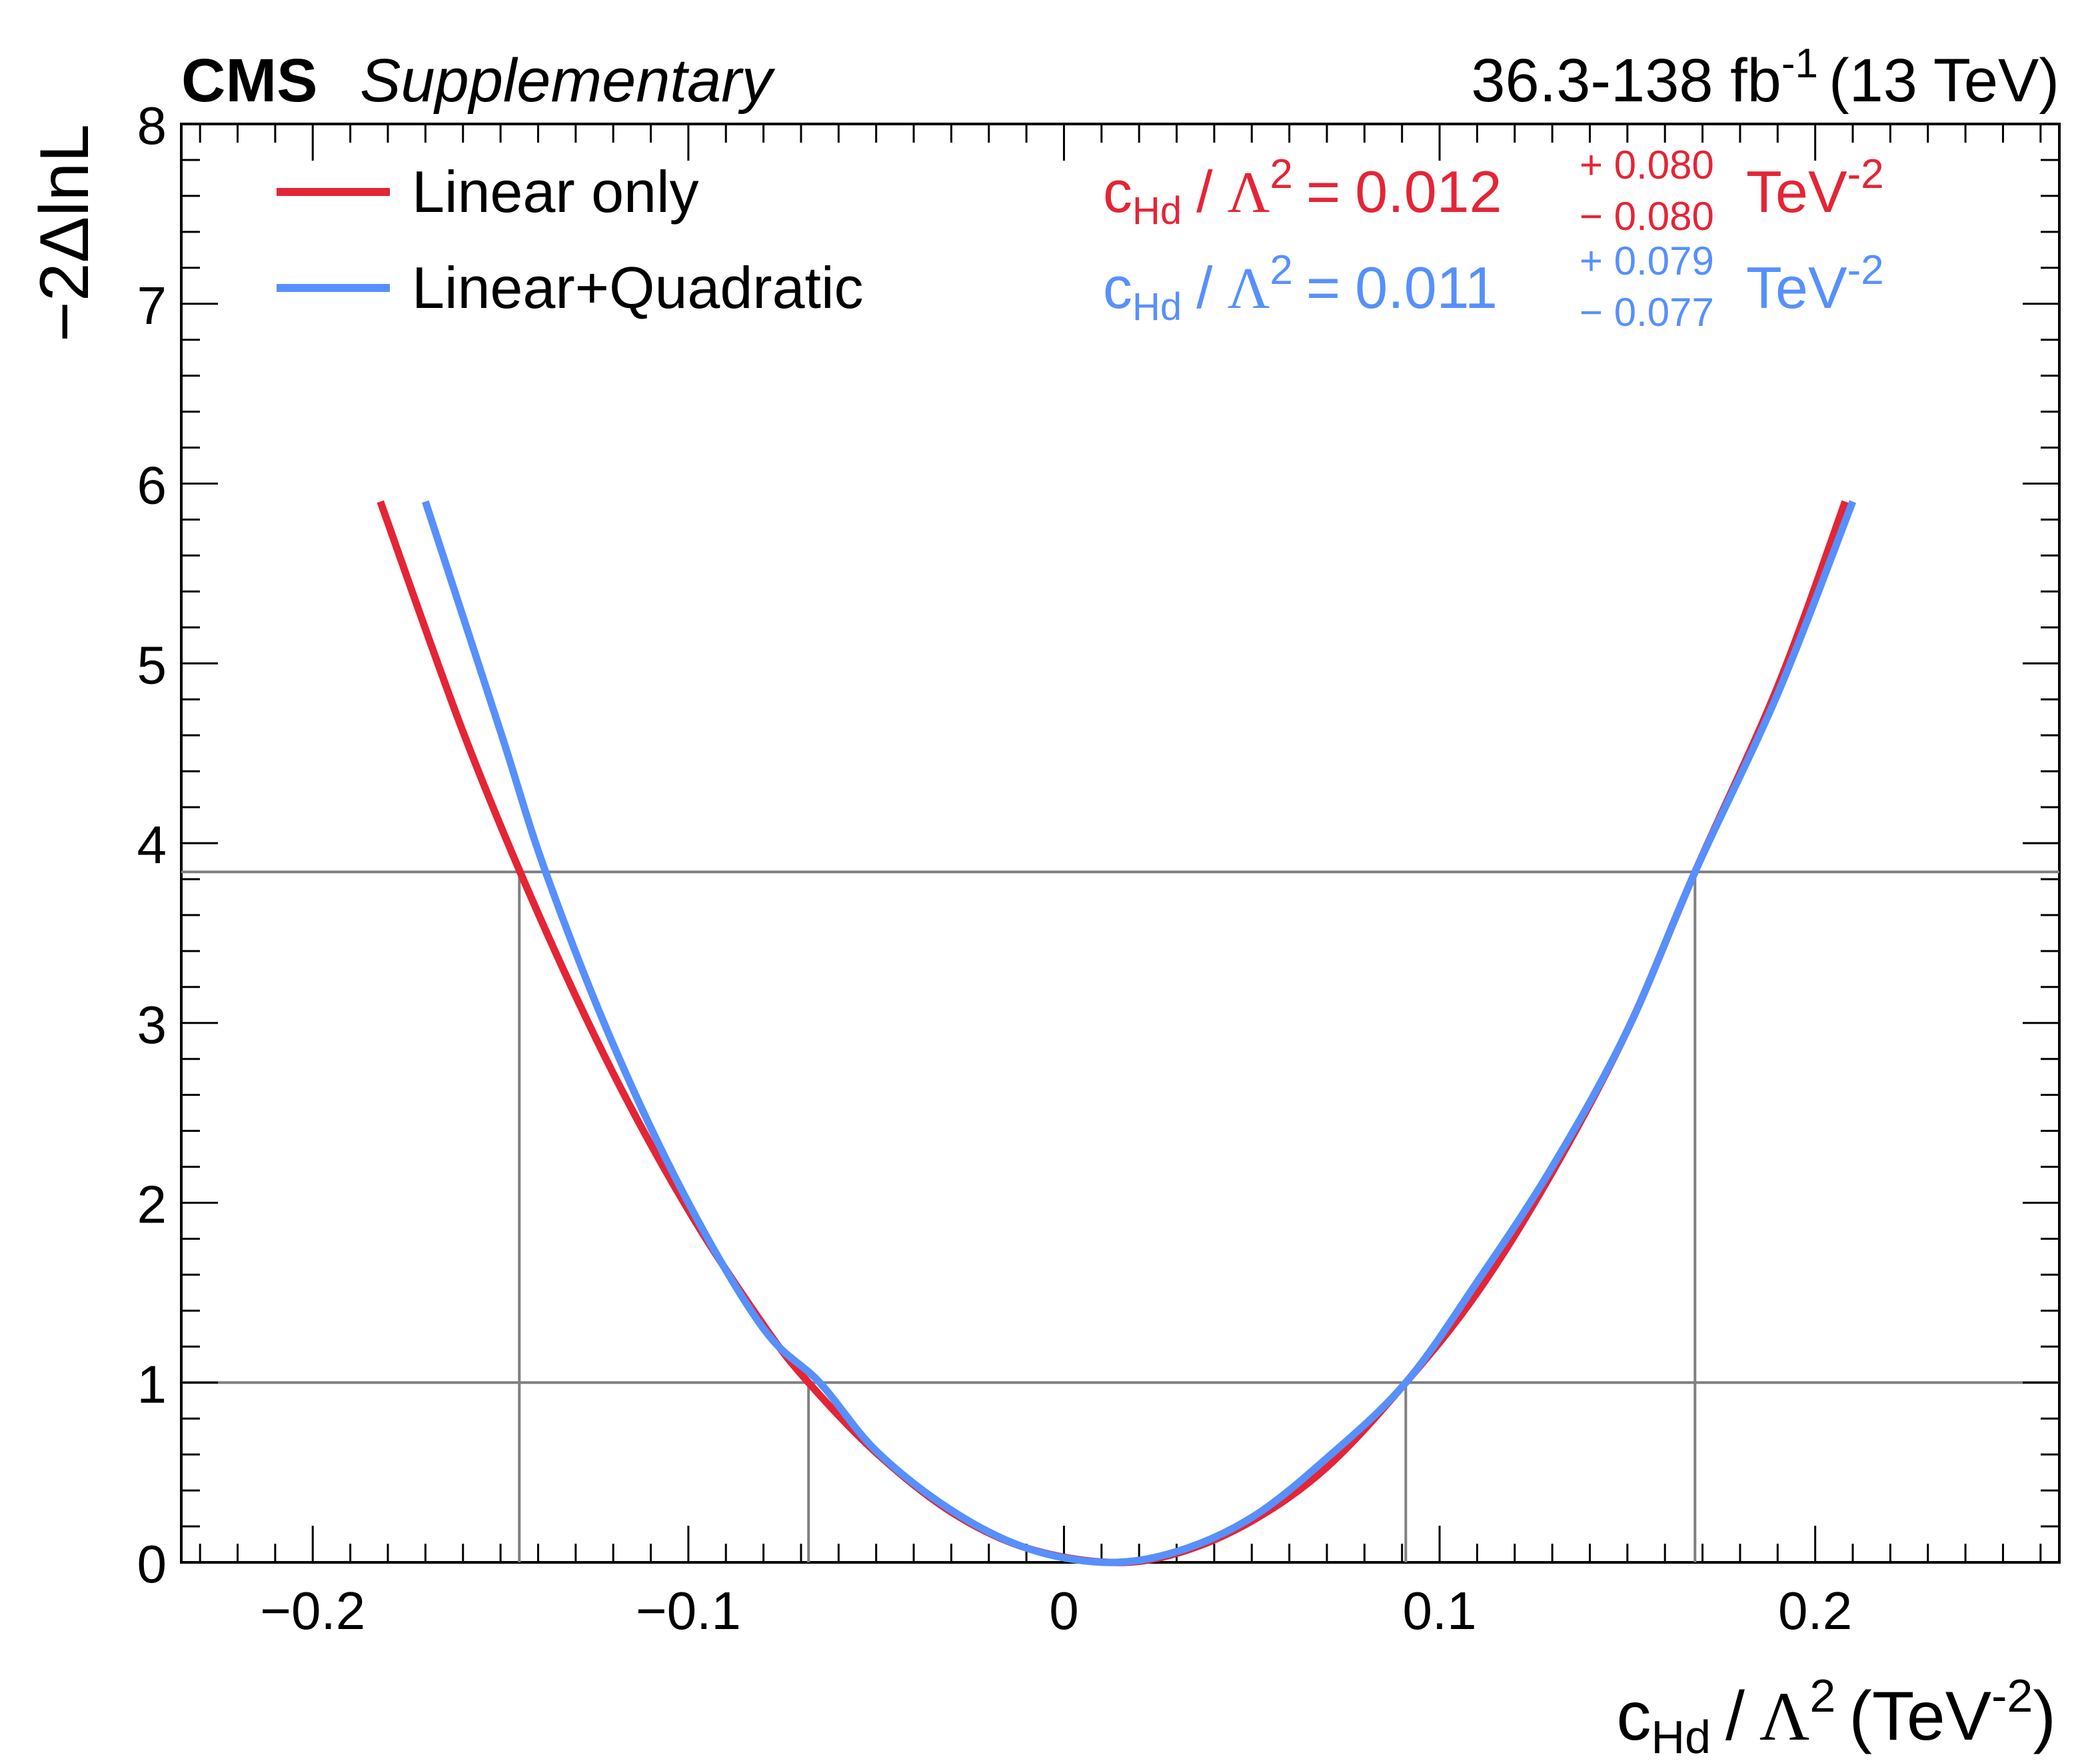 The image size is (2100, 1763). I want to click on supplementary-label: Supplementary, so click(568, 81).